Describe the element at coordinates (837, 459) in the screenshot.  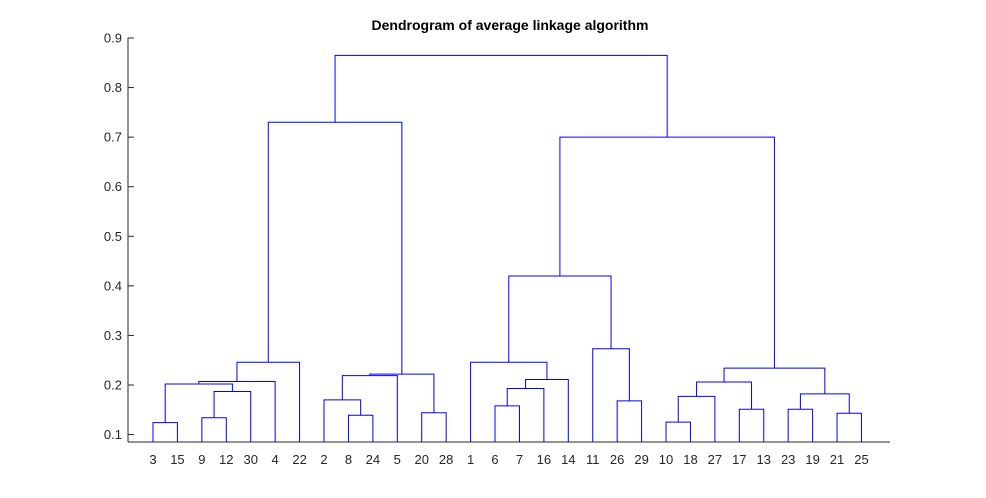
I see `x-tick-label: 21` at that location.